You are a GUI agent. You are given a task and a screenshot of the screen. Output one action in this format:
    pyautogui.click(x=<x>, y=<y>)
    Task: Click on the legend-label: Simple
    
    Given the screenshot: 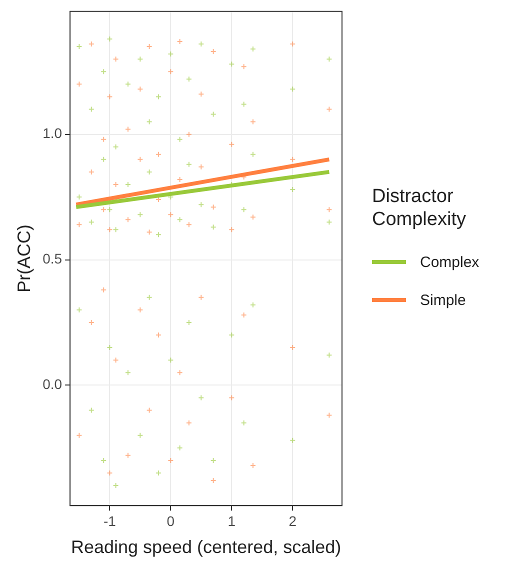 What is the action you would take?
    pyautogui.click(x=443, y=300)
    